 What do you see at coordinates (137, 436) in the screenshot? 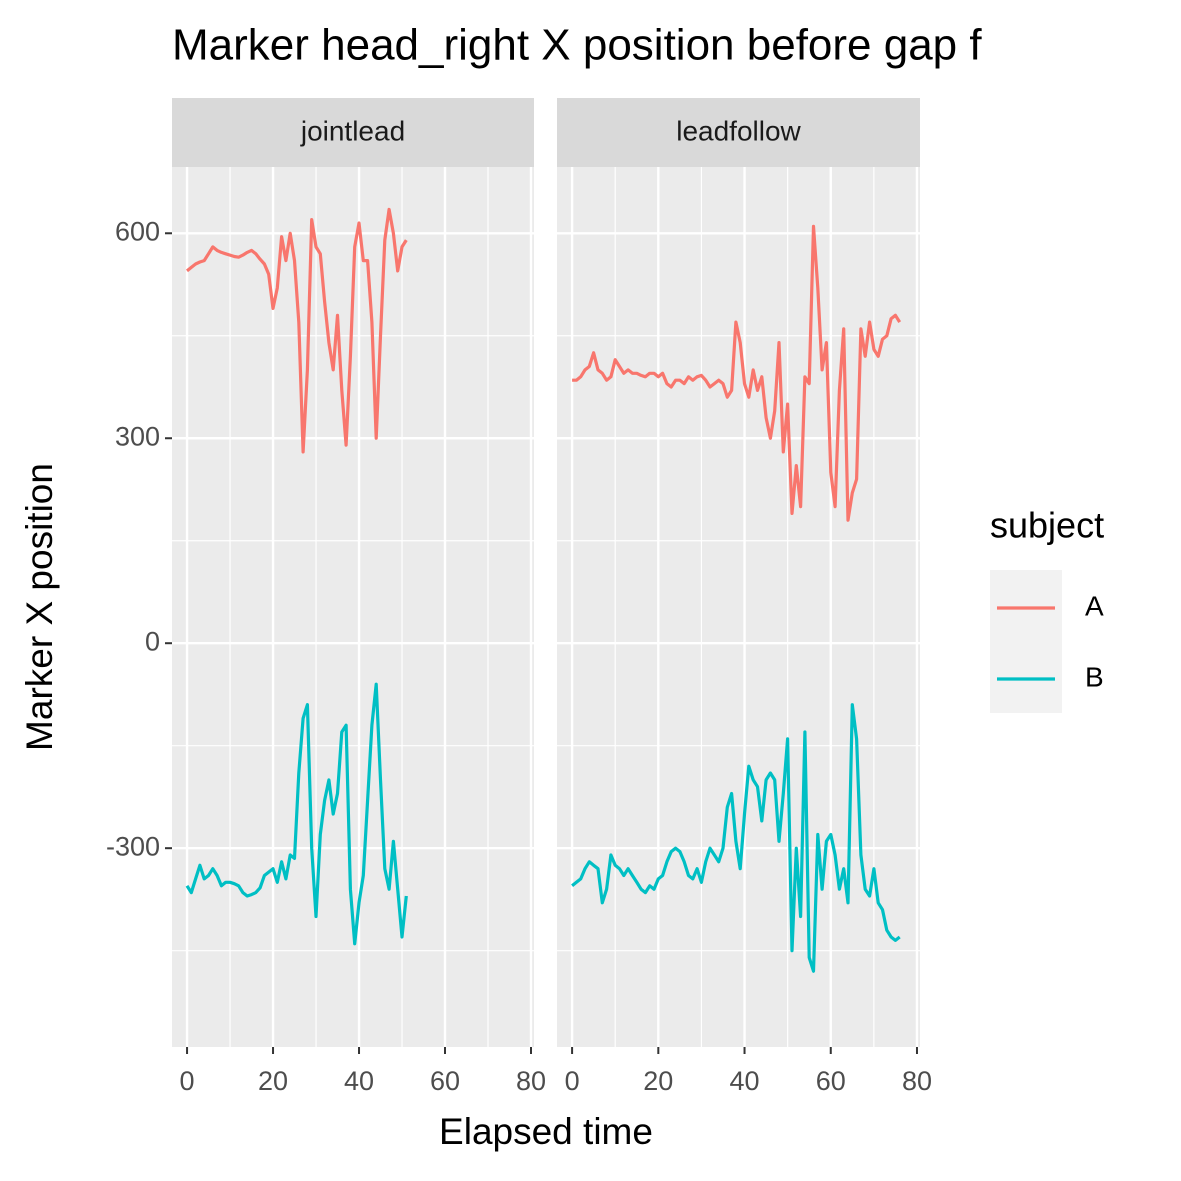
I see `y-tick-label: 300` at bounding box center [137, 436].